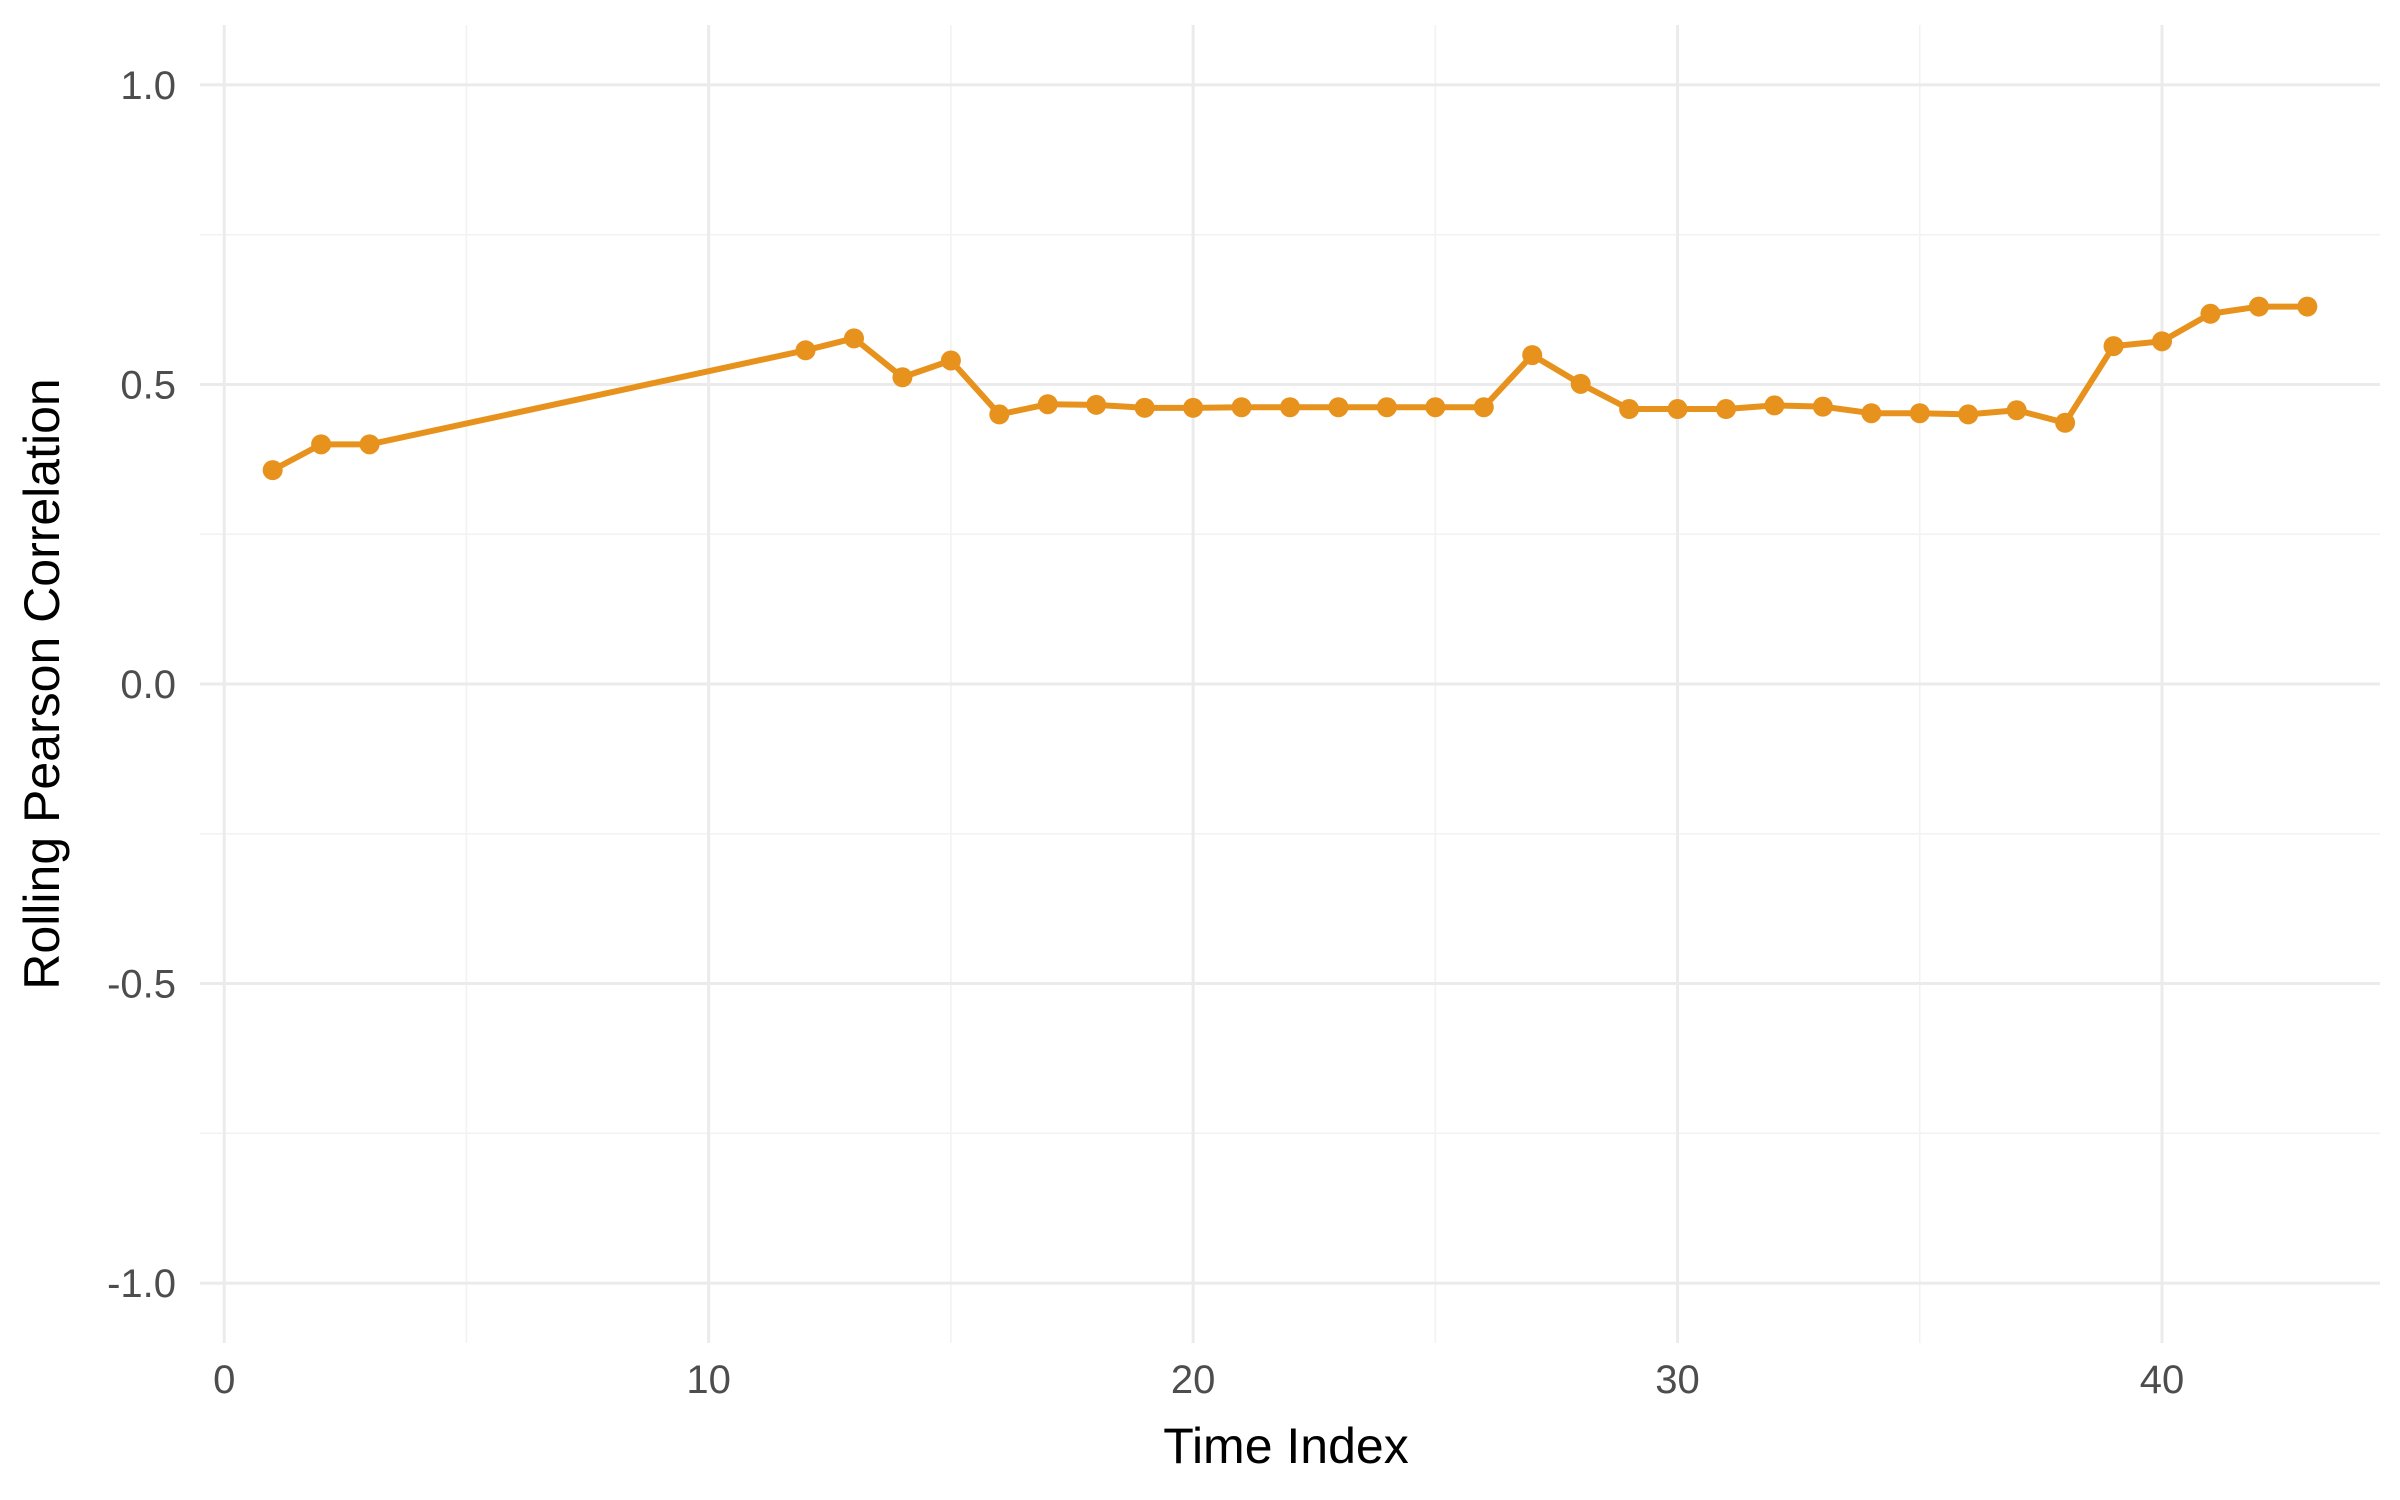  I want to click on series-line, so click(1290, 388).